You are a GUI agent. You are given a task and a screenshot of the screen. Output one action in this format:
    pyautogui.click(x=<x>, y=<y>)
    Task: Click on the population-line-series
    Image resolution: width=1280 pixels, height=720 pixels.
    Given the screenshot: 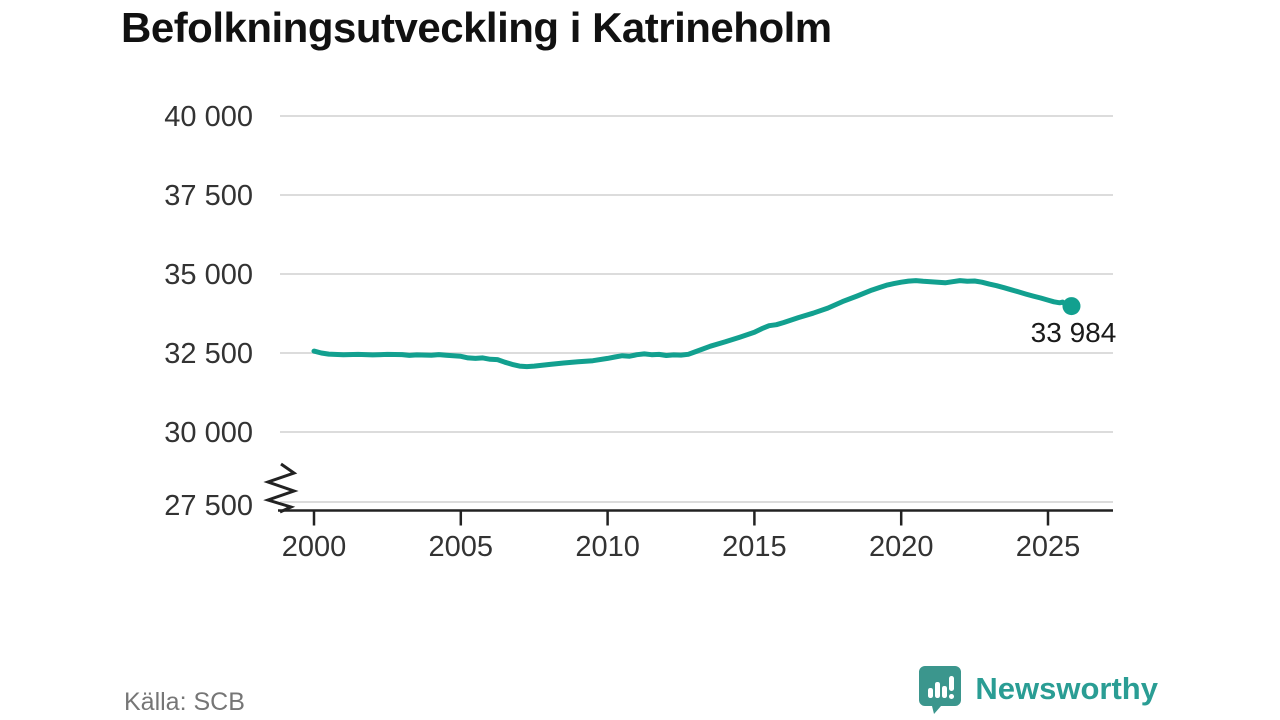 What is the action you would take?
    pyautogui.click(x=696, y=324)
    